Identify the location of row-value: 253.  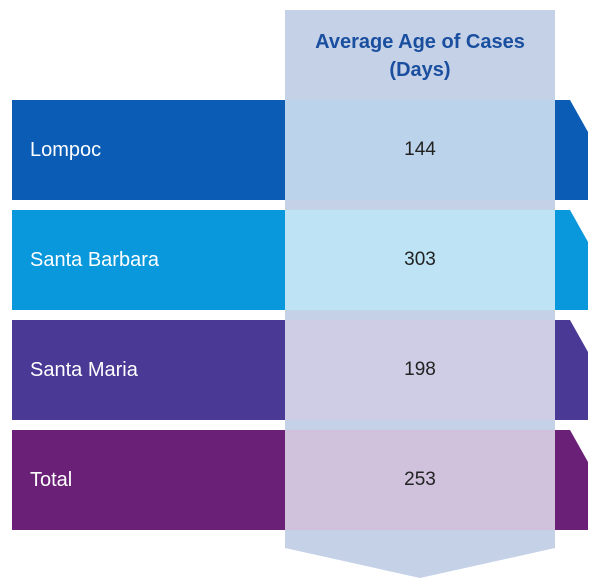
(420, 479).